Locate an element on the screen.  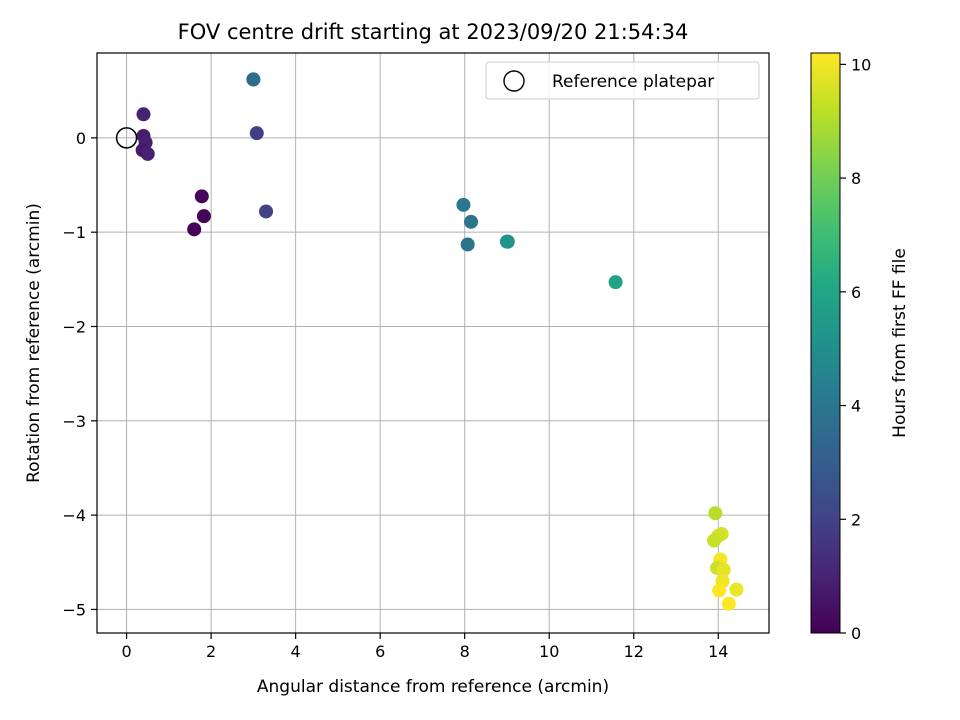
colorbar-tick-label: 0 is located at coordinates (856, 633).